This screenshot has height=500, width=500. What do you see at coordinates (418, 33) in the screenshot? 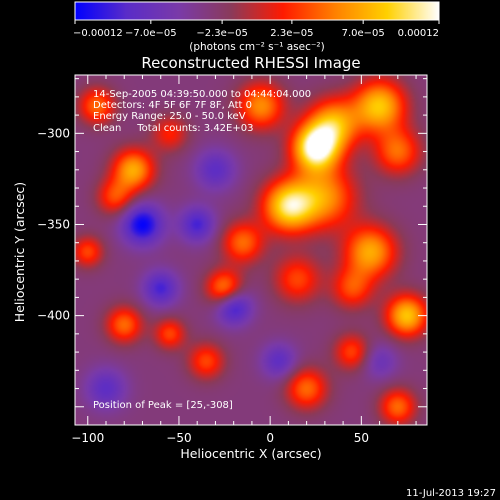
I see `colorbar-tick-label: 0.00012` at bounding box center [418, 33].